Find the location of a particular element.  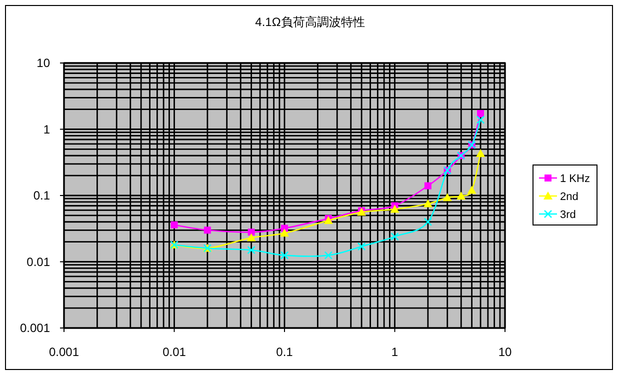

y-tick-label: 0.001 is located at coordinates (35, 328).